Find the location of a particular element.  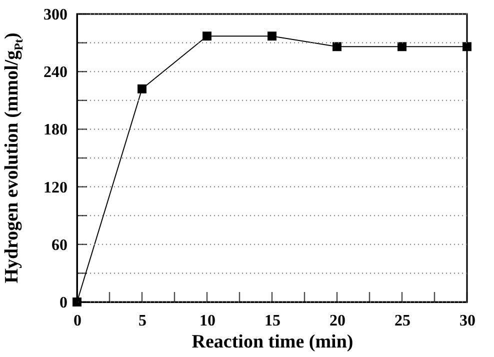

x-tick-label: 25 is located at coordinates (402, 321).